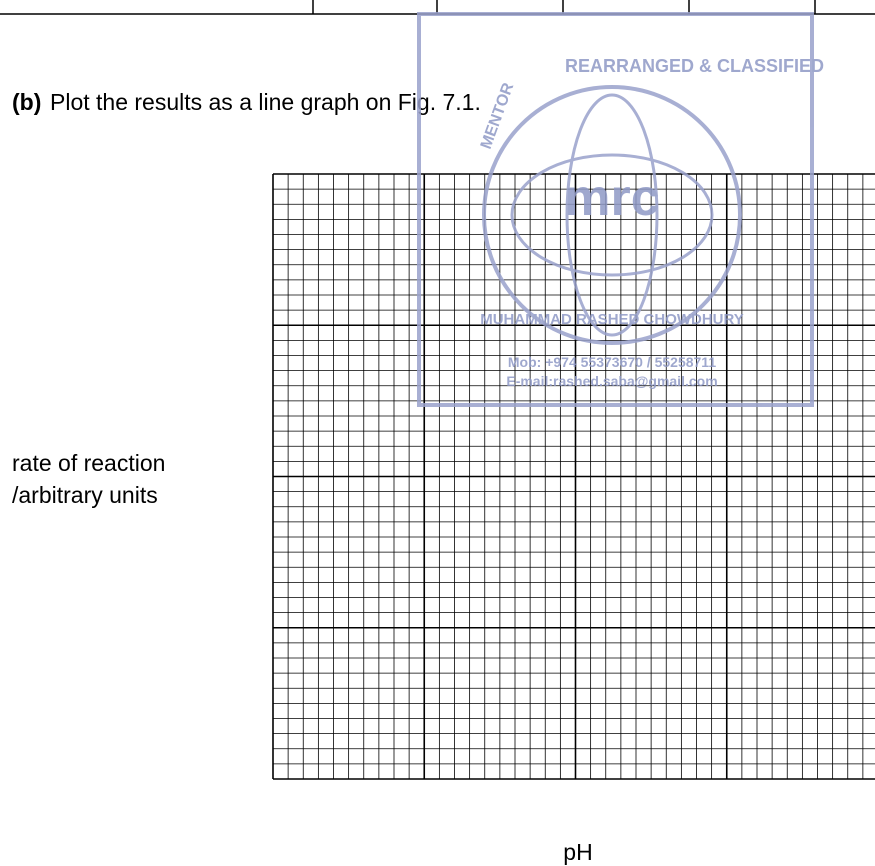 The image size is (875, 866). What do you see at coordinates (498, 115) in the screenshot?
I see `watermark-text: MENTOR` at bounding box center [498, 115].